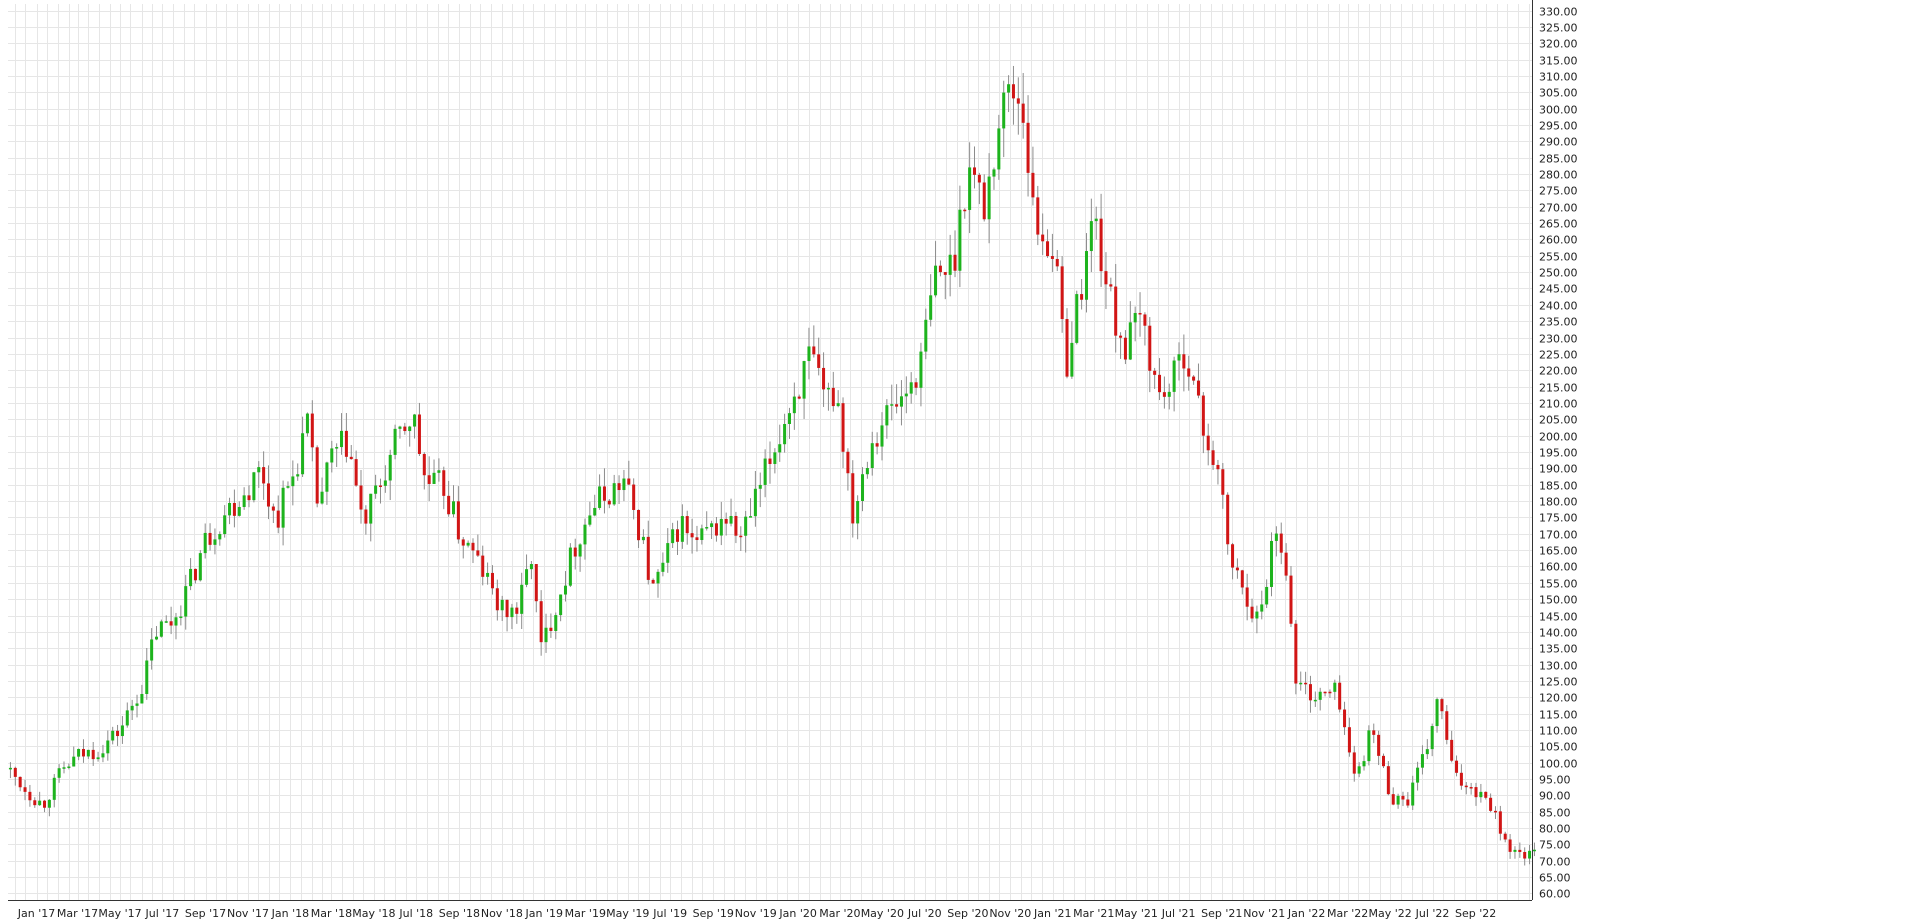  I want to click on x-tick-label: May '17, so click(119, 913).